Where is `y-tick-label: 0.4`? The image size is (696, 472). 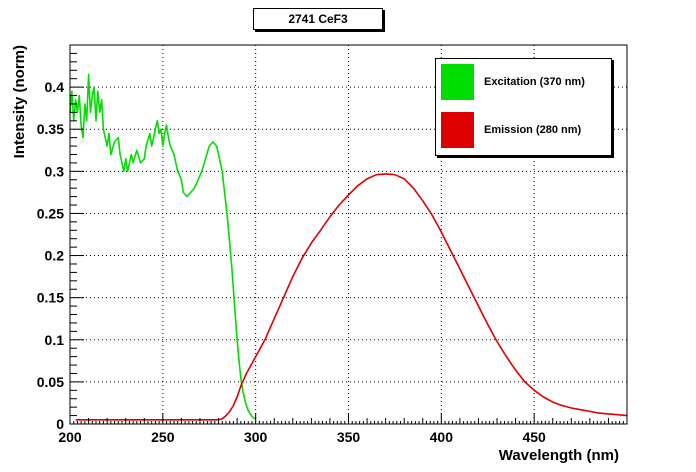 y-tick-label: 0.4 is located at coordinates (55, 87).